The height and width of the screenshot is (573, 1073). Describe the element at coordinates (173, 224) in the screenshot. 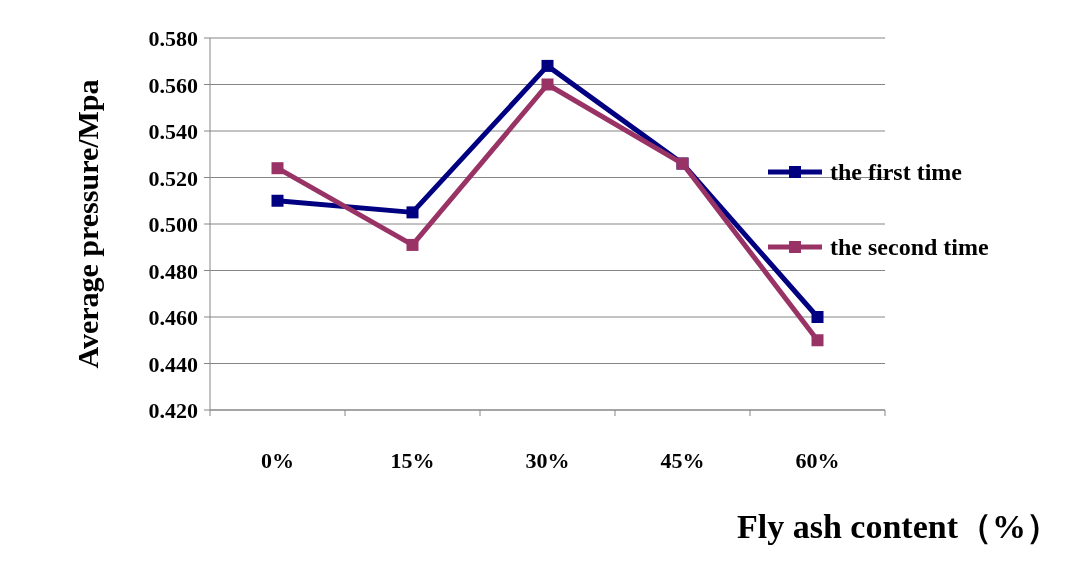

I see `y-tick-label: 0.500` at that location.